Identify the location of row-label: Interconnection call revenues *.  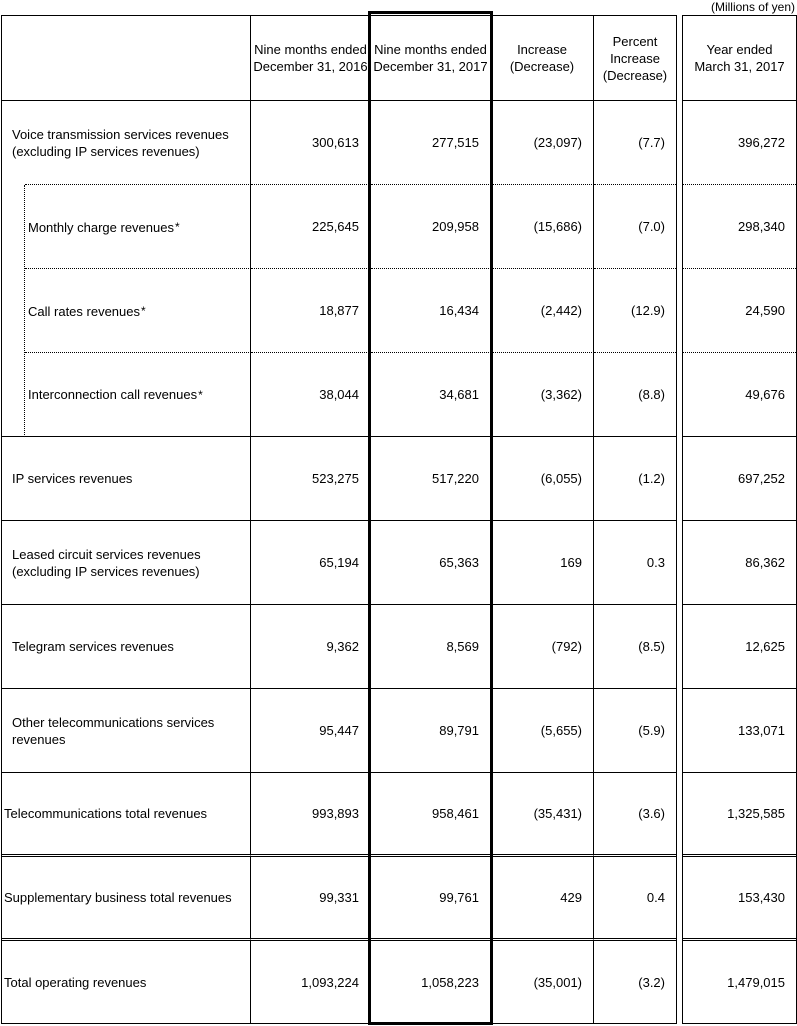
(126, 395).